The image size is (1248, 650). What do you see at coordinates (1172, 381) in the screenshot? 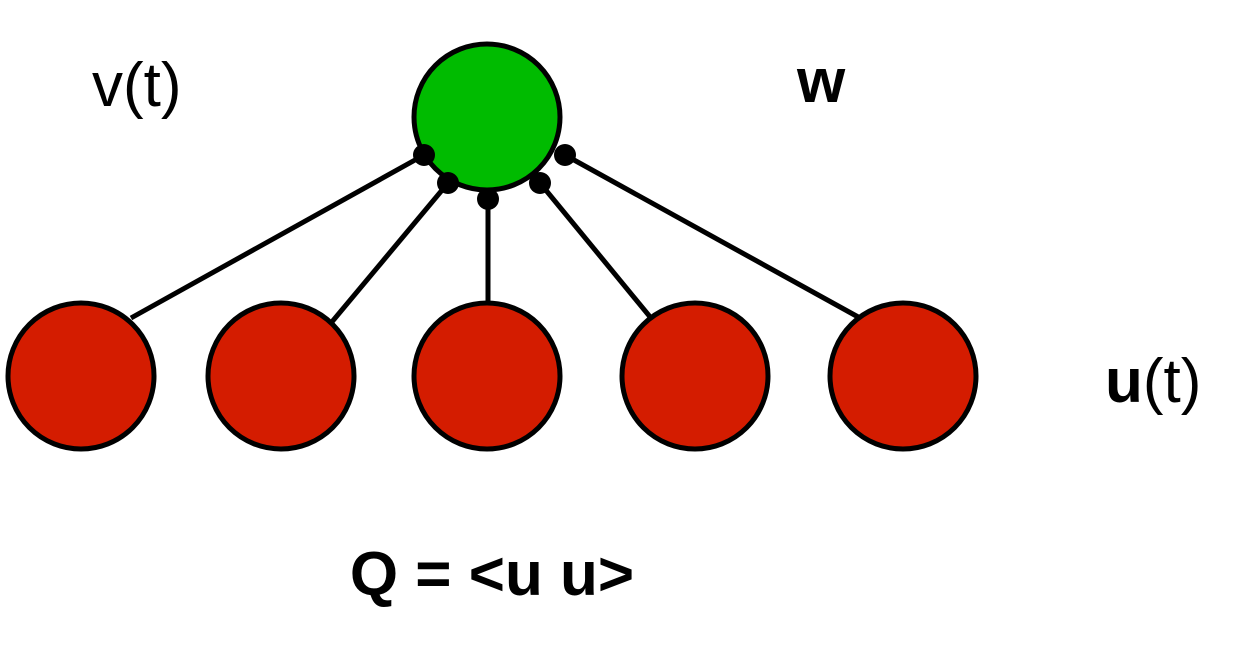
I see `input-label-time: (t)` at bounding box center [1172, 381].